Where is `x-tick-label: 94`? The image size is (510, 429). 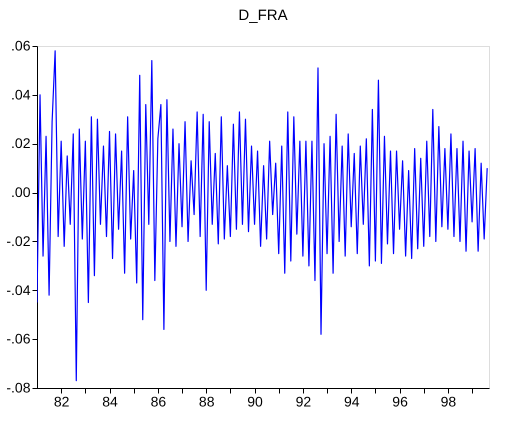 x-tick-label: 94 is located at coordinates (352, 402).